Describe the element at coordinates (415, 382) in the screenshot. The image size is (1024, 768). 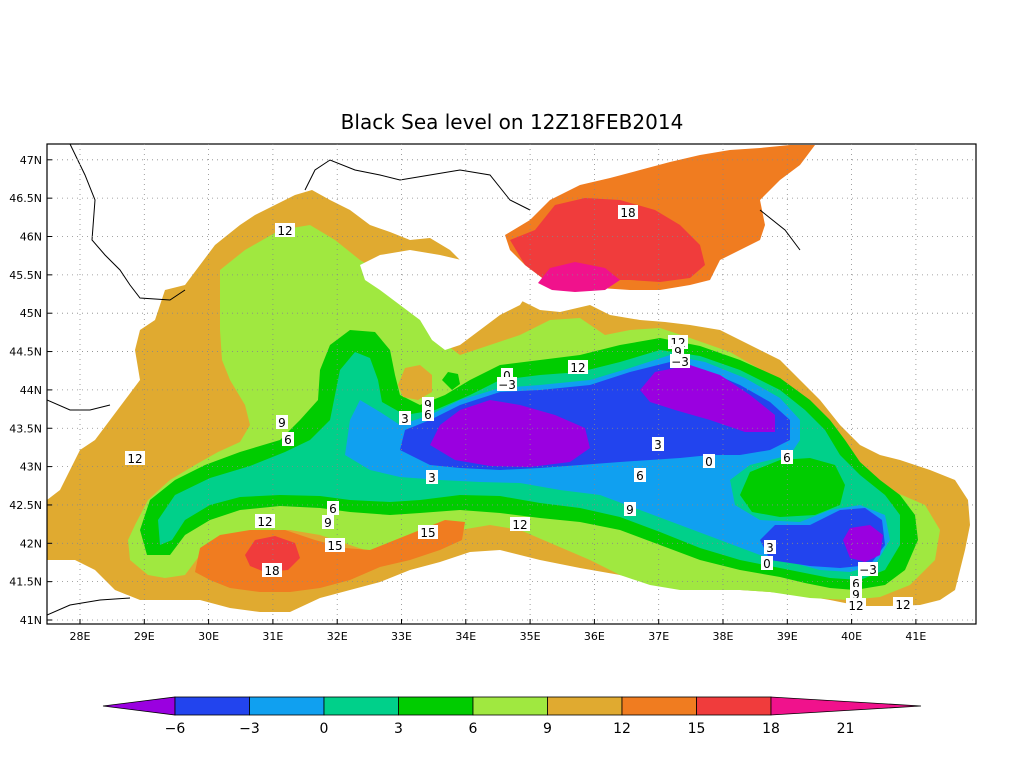
I see `contour-band-12-15-blob` at that location.